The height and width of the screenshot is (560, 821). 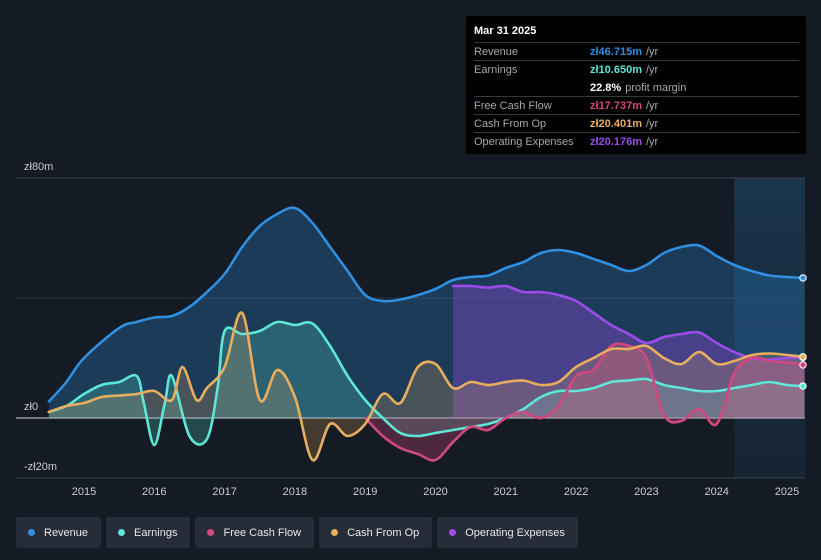 I want to click on free-cash-flow-area, so click(x=585, y=402).